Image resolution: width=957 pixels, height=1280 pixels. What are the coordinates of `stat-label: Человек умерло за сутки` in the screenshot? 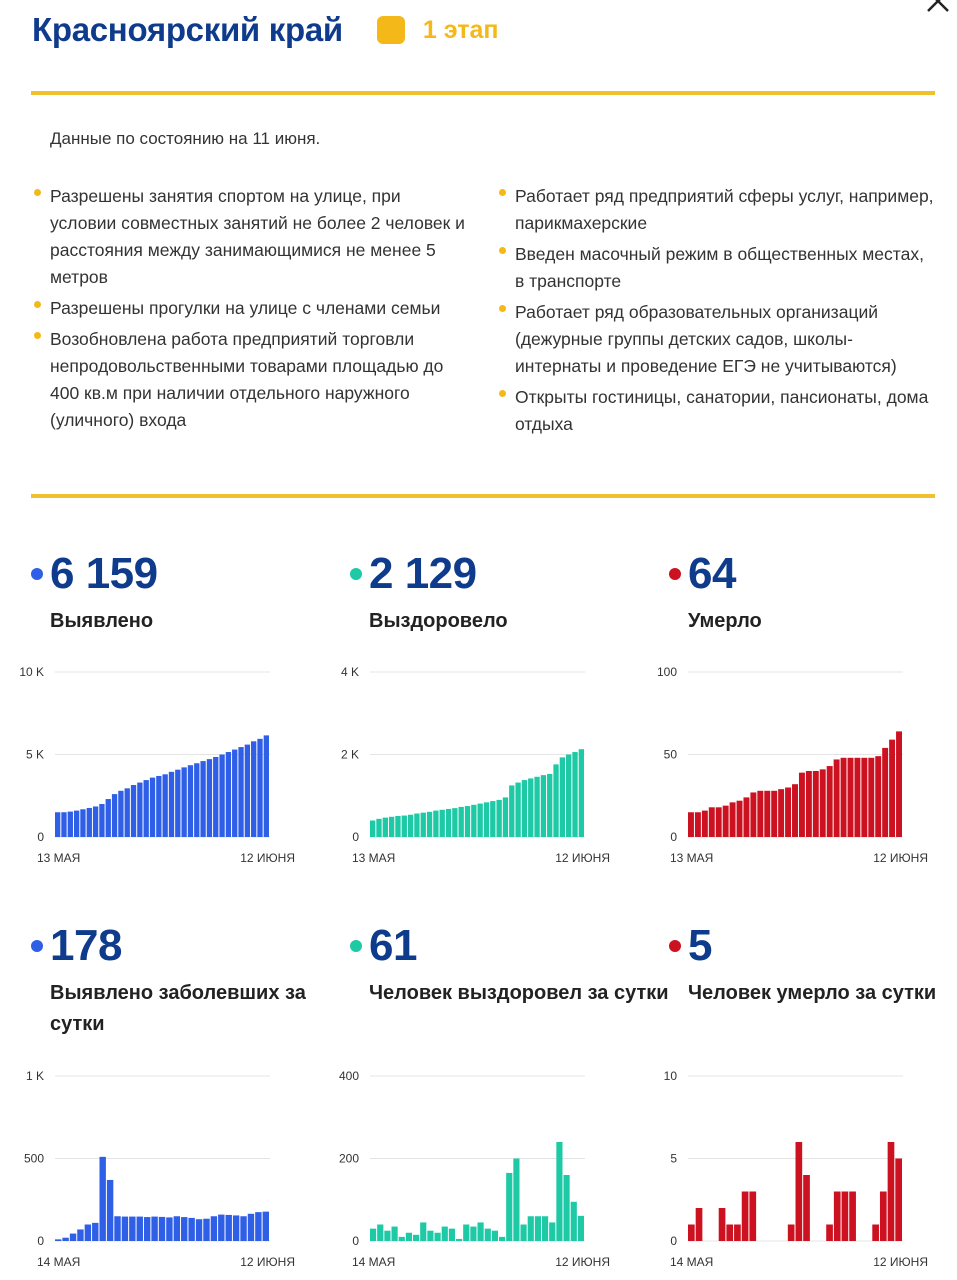 It's located at (812, 993).